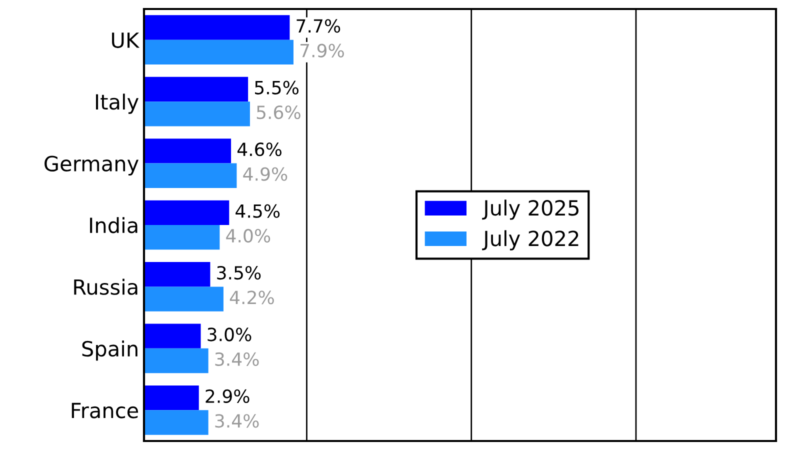 This screenshot has width=800, height=450. Describe the element at coordinates (252, 297) in the screenshot. I see `data-label: 4.2%` at that location.